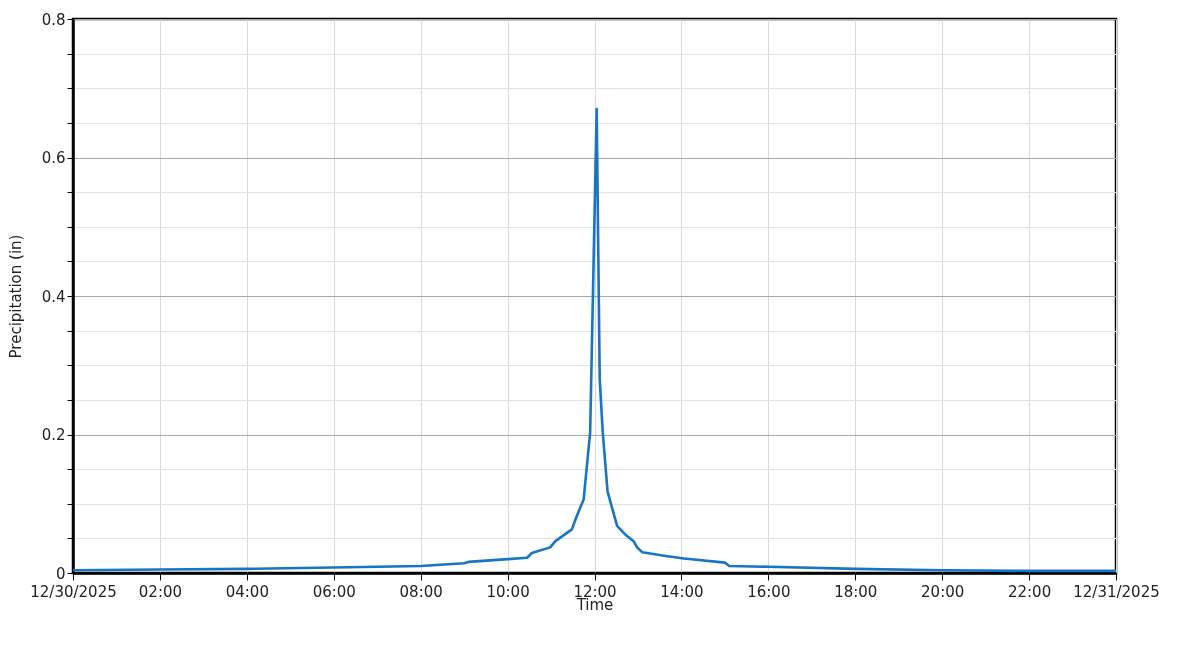 This screenshot has height=659, width=1194. I want to click on x-tick-label: 16:00, so click(769, 591).